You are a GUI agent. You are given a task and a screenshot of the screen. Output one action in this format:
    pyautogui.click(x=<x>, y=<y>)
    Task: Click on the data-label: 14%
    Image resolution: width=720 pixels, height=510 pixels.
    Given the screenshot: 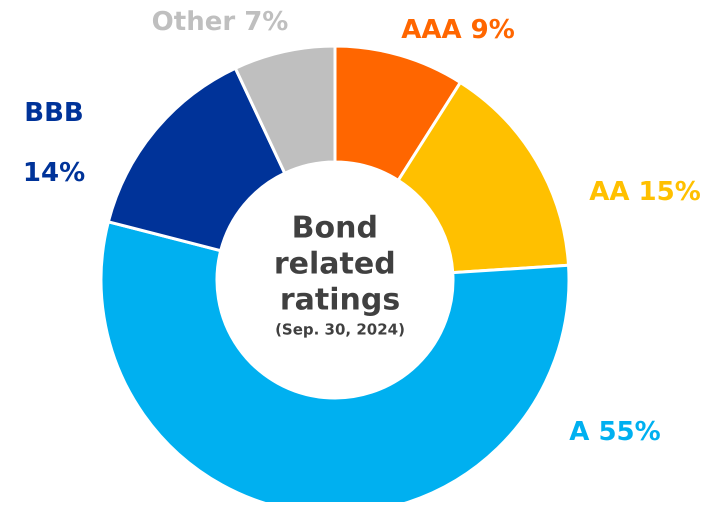 What is the action you would take?
    pyautogui.click(x=54, y=173)
    